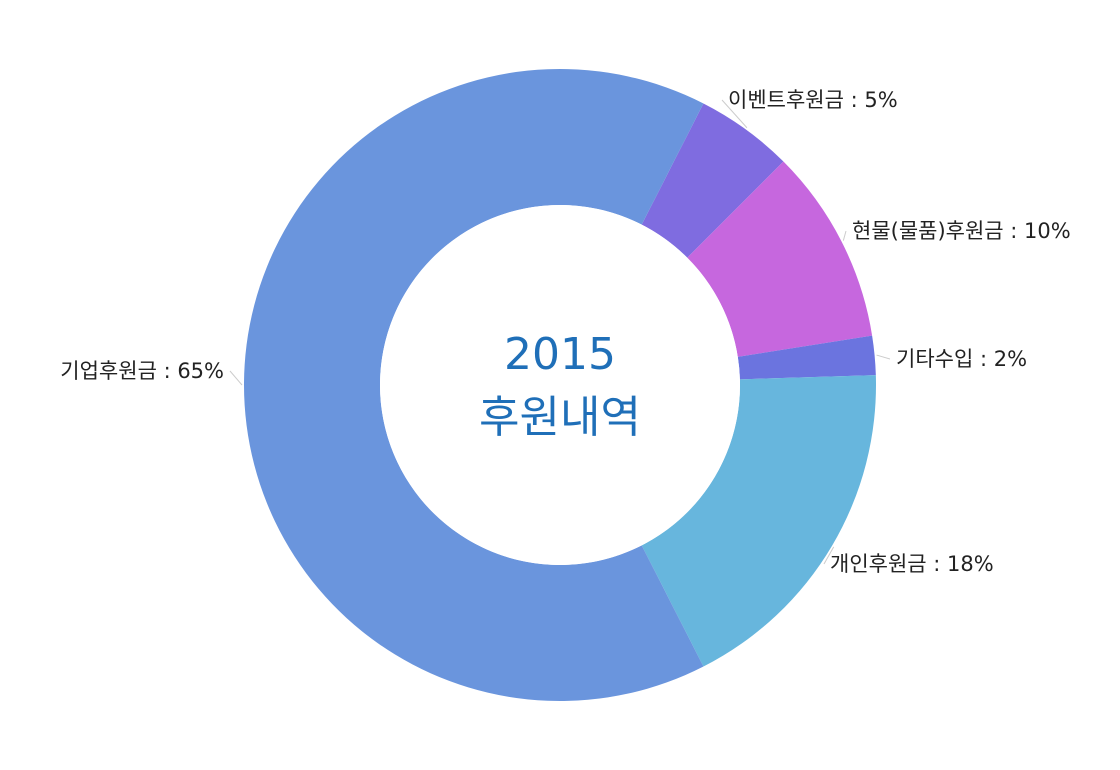  What do you see at coordinates (560, 417) in the screenshot?
I see `center-title-text: 후원내역` at bounding box center [560, 417].